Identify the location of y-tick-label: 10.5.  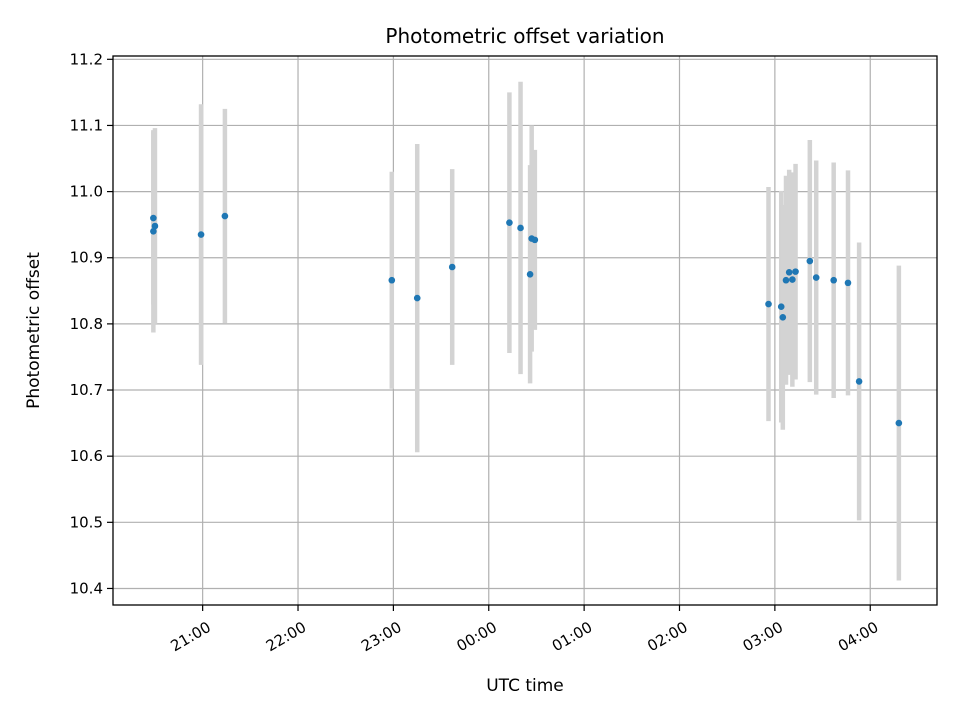
(86, 522).